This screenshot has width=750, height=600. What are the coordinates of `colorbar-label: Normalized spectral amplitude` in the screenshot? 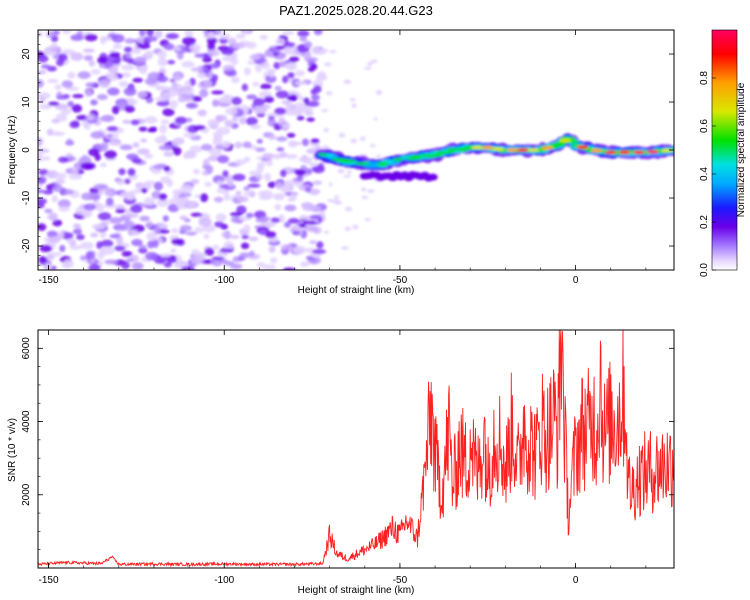 It's located at (741, 149).